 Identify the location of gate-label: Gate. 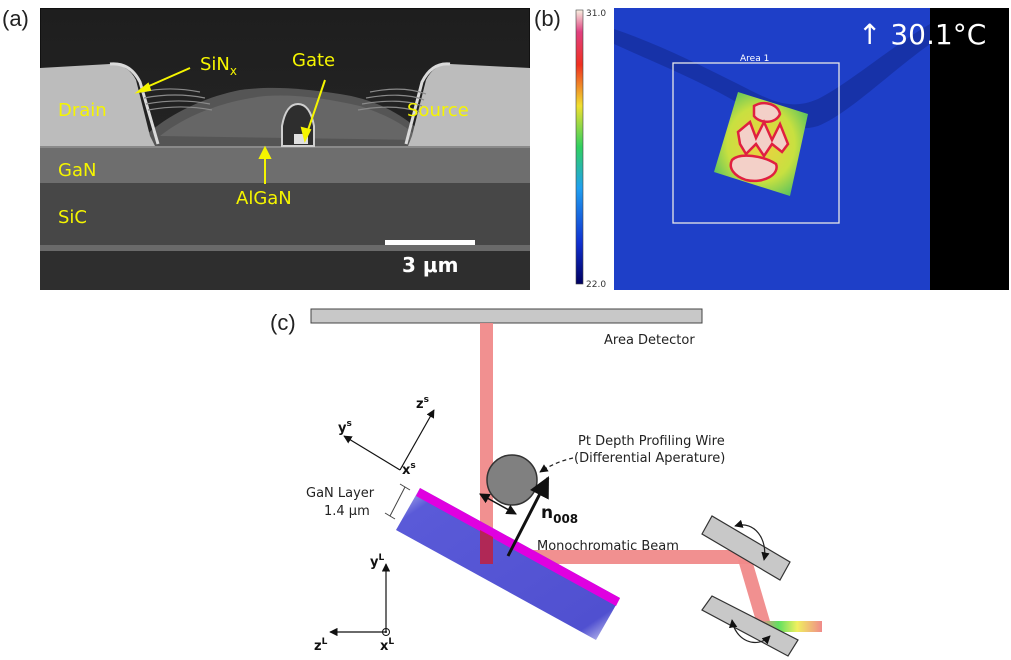
(313, 60).